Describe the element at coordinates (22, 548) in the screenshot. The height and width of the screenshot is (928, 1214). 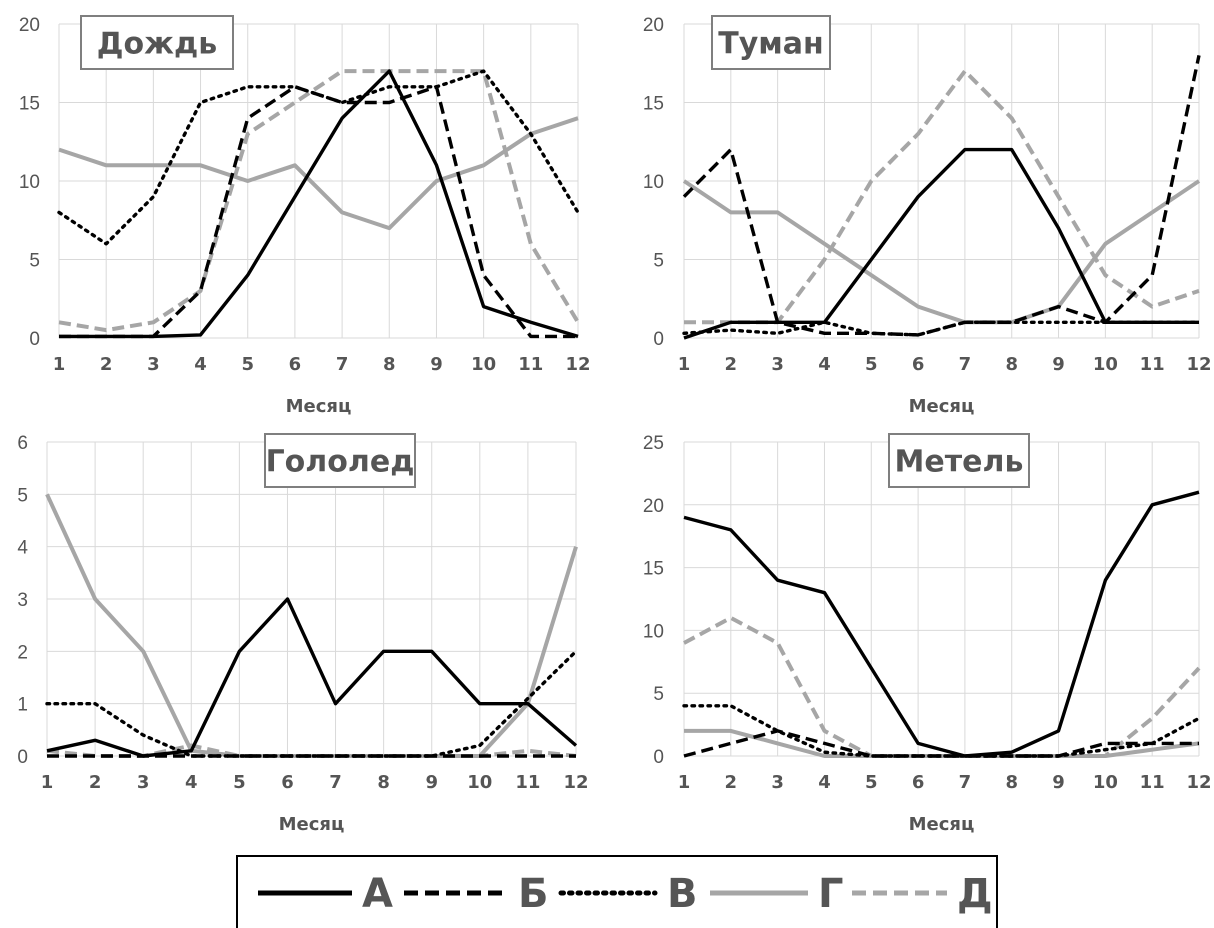
I see `y-tick-label: 4` at that location.